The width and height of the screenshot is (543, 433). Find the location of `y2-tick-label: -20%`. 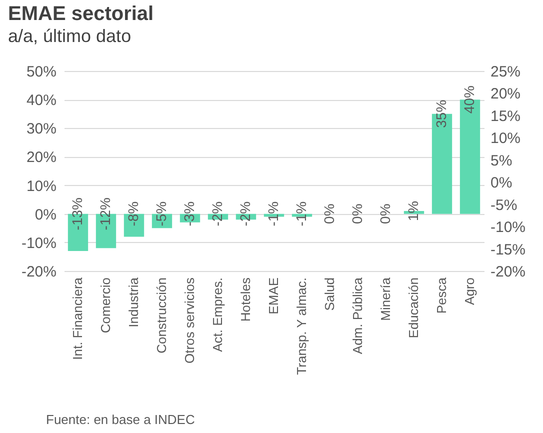

y2-tick-label: -20% is located at coordinates (508, 272).